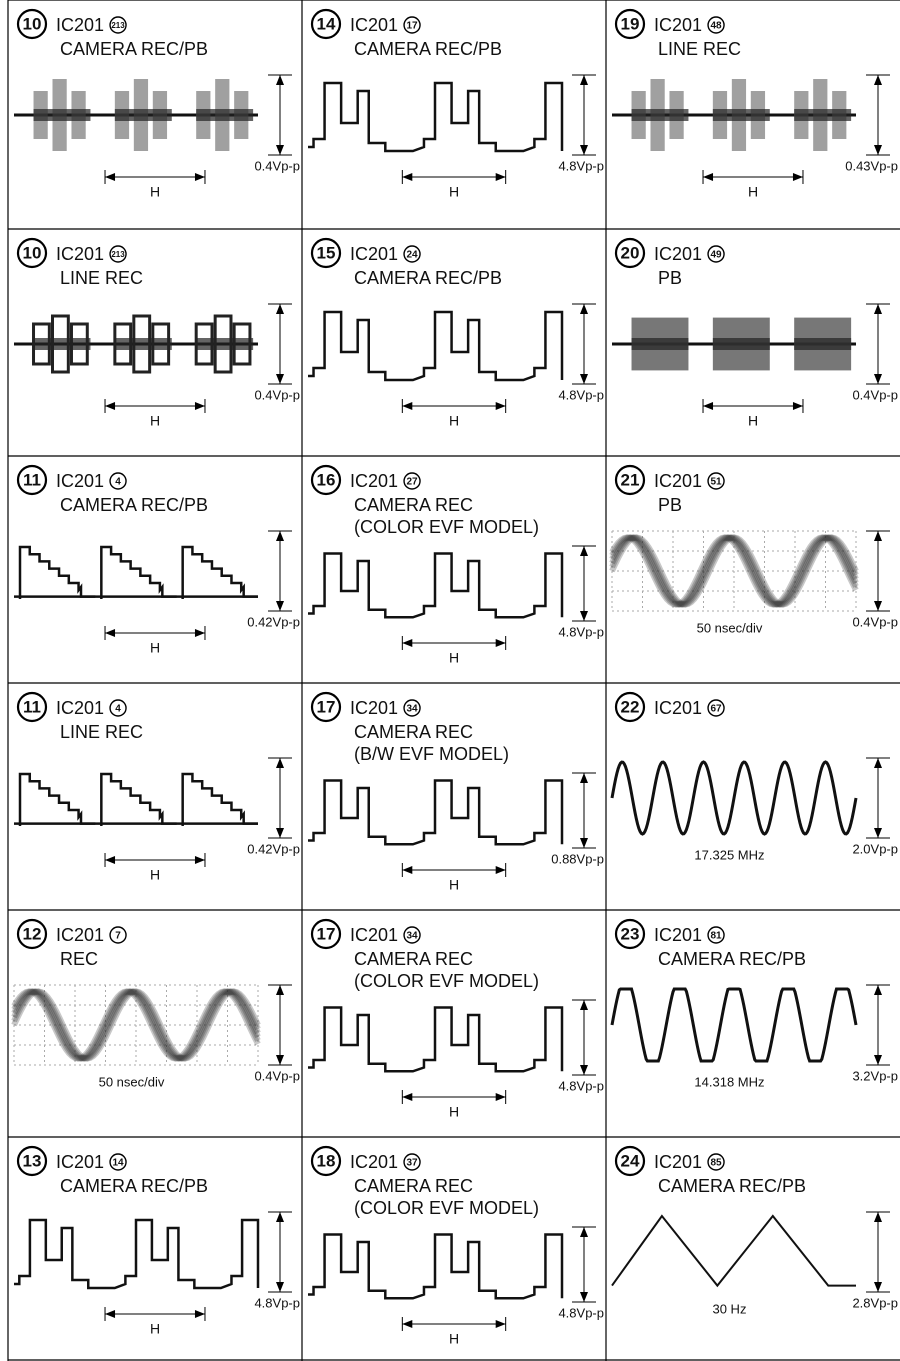 The width and height of the screenshot is (900, 1361). What do you see at coordinates (729, 1308) in the screenshot?
I see `scale-label: 30 Hz` at bounding box center [729, 1308].